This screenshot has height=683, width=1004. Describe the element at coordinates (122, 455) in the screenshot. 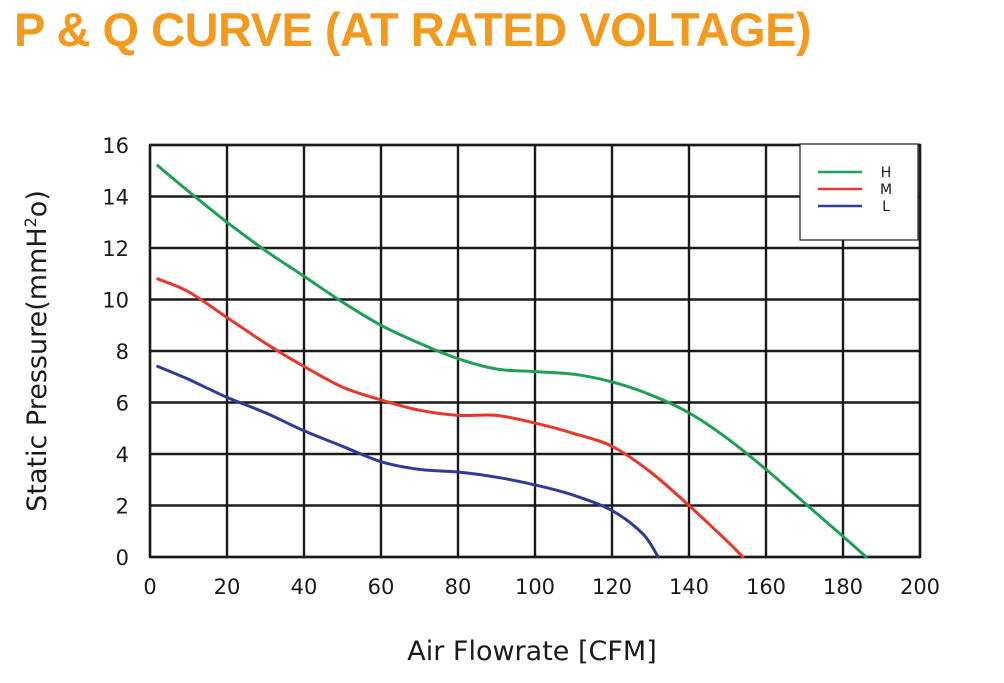

I see `y-tick-label-2: 4` at that location.